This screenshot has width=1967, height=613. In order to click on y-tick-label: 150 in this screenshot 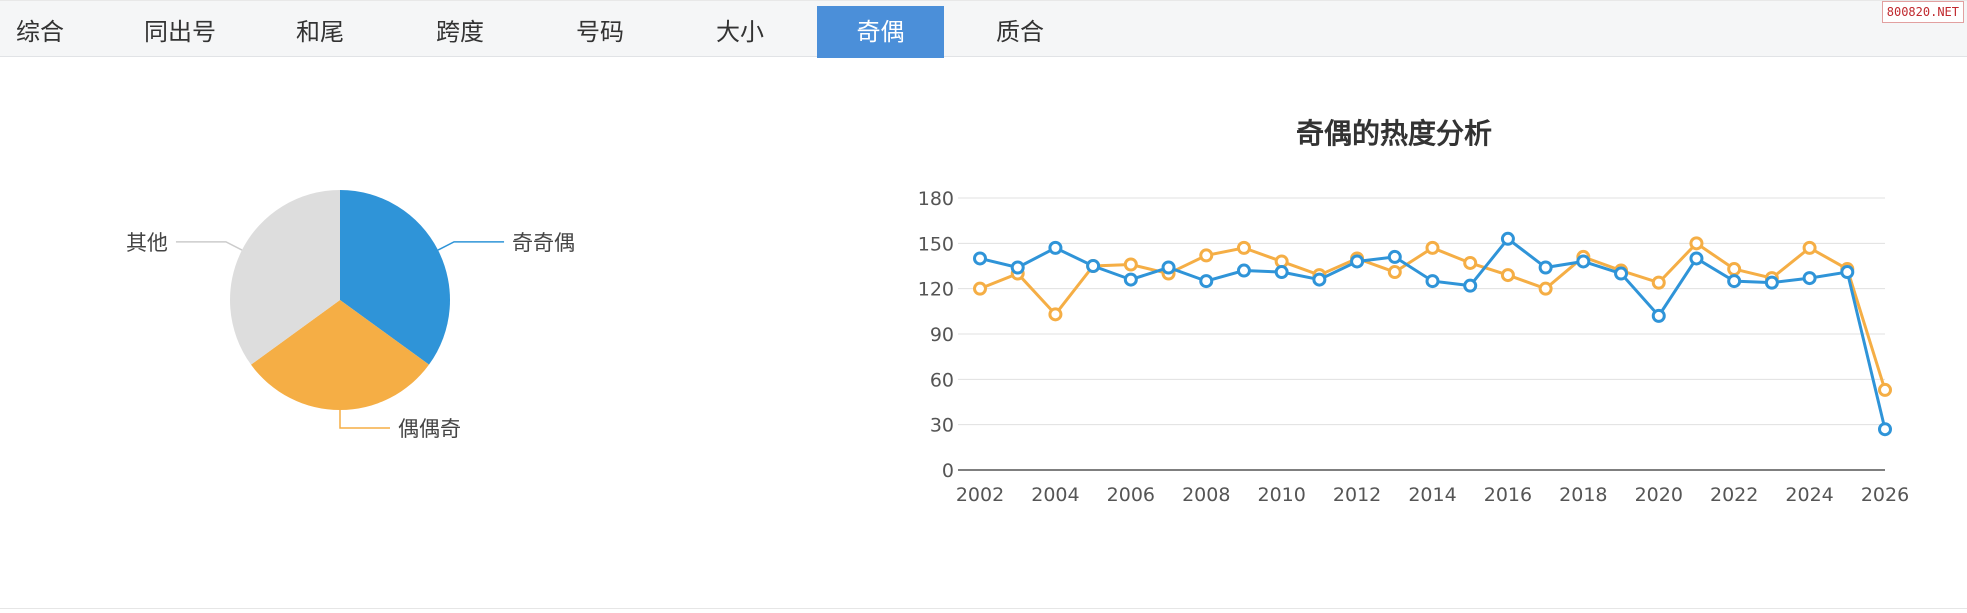, I will do `click(936, 244)`.